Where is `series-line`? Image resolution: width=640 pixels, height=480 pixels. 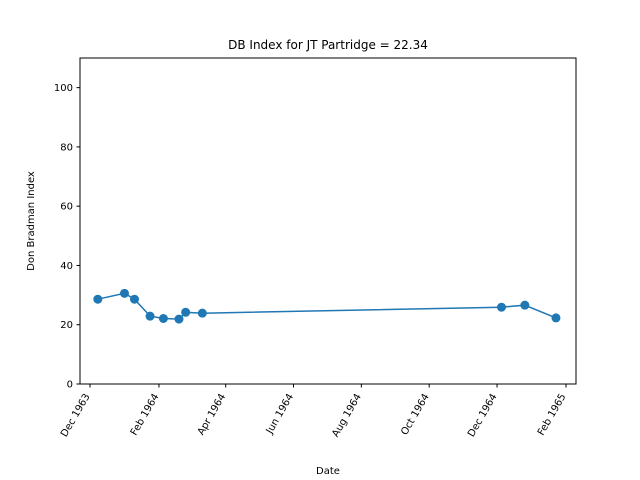 series-line is located at coordinates (327, 306).